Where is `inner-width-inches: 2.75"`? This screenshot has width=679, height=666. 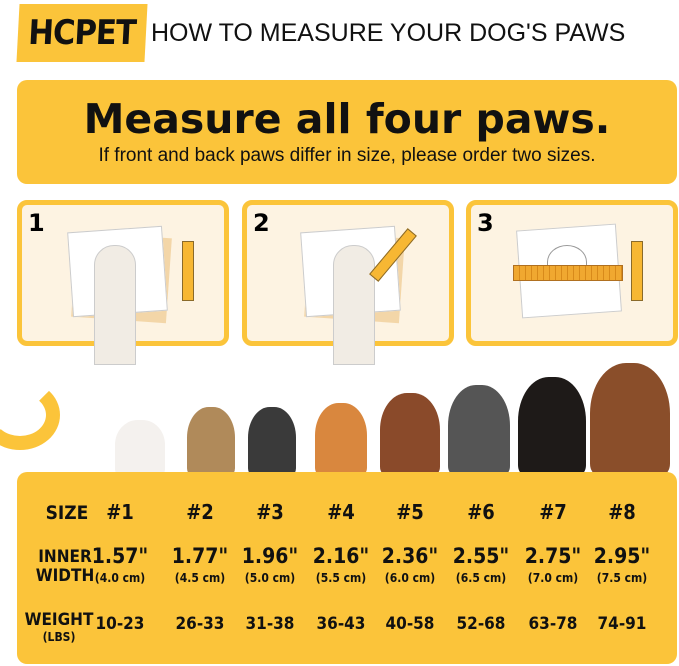
inner-width-inches: 2.75" is located at coordinates (553, 556).